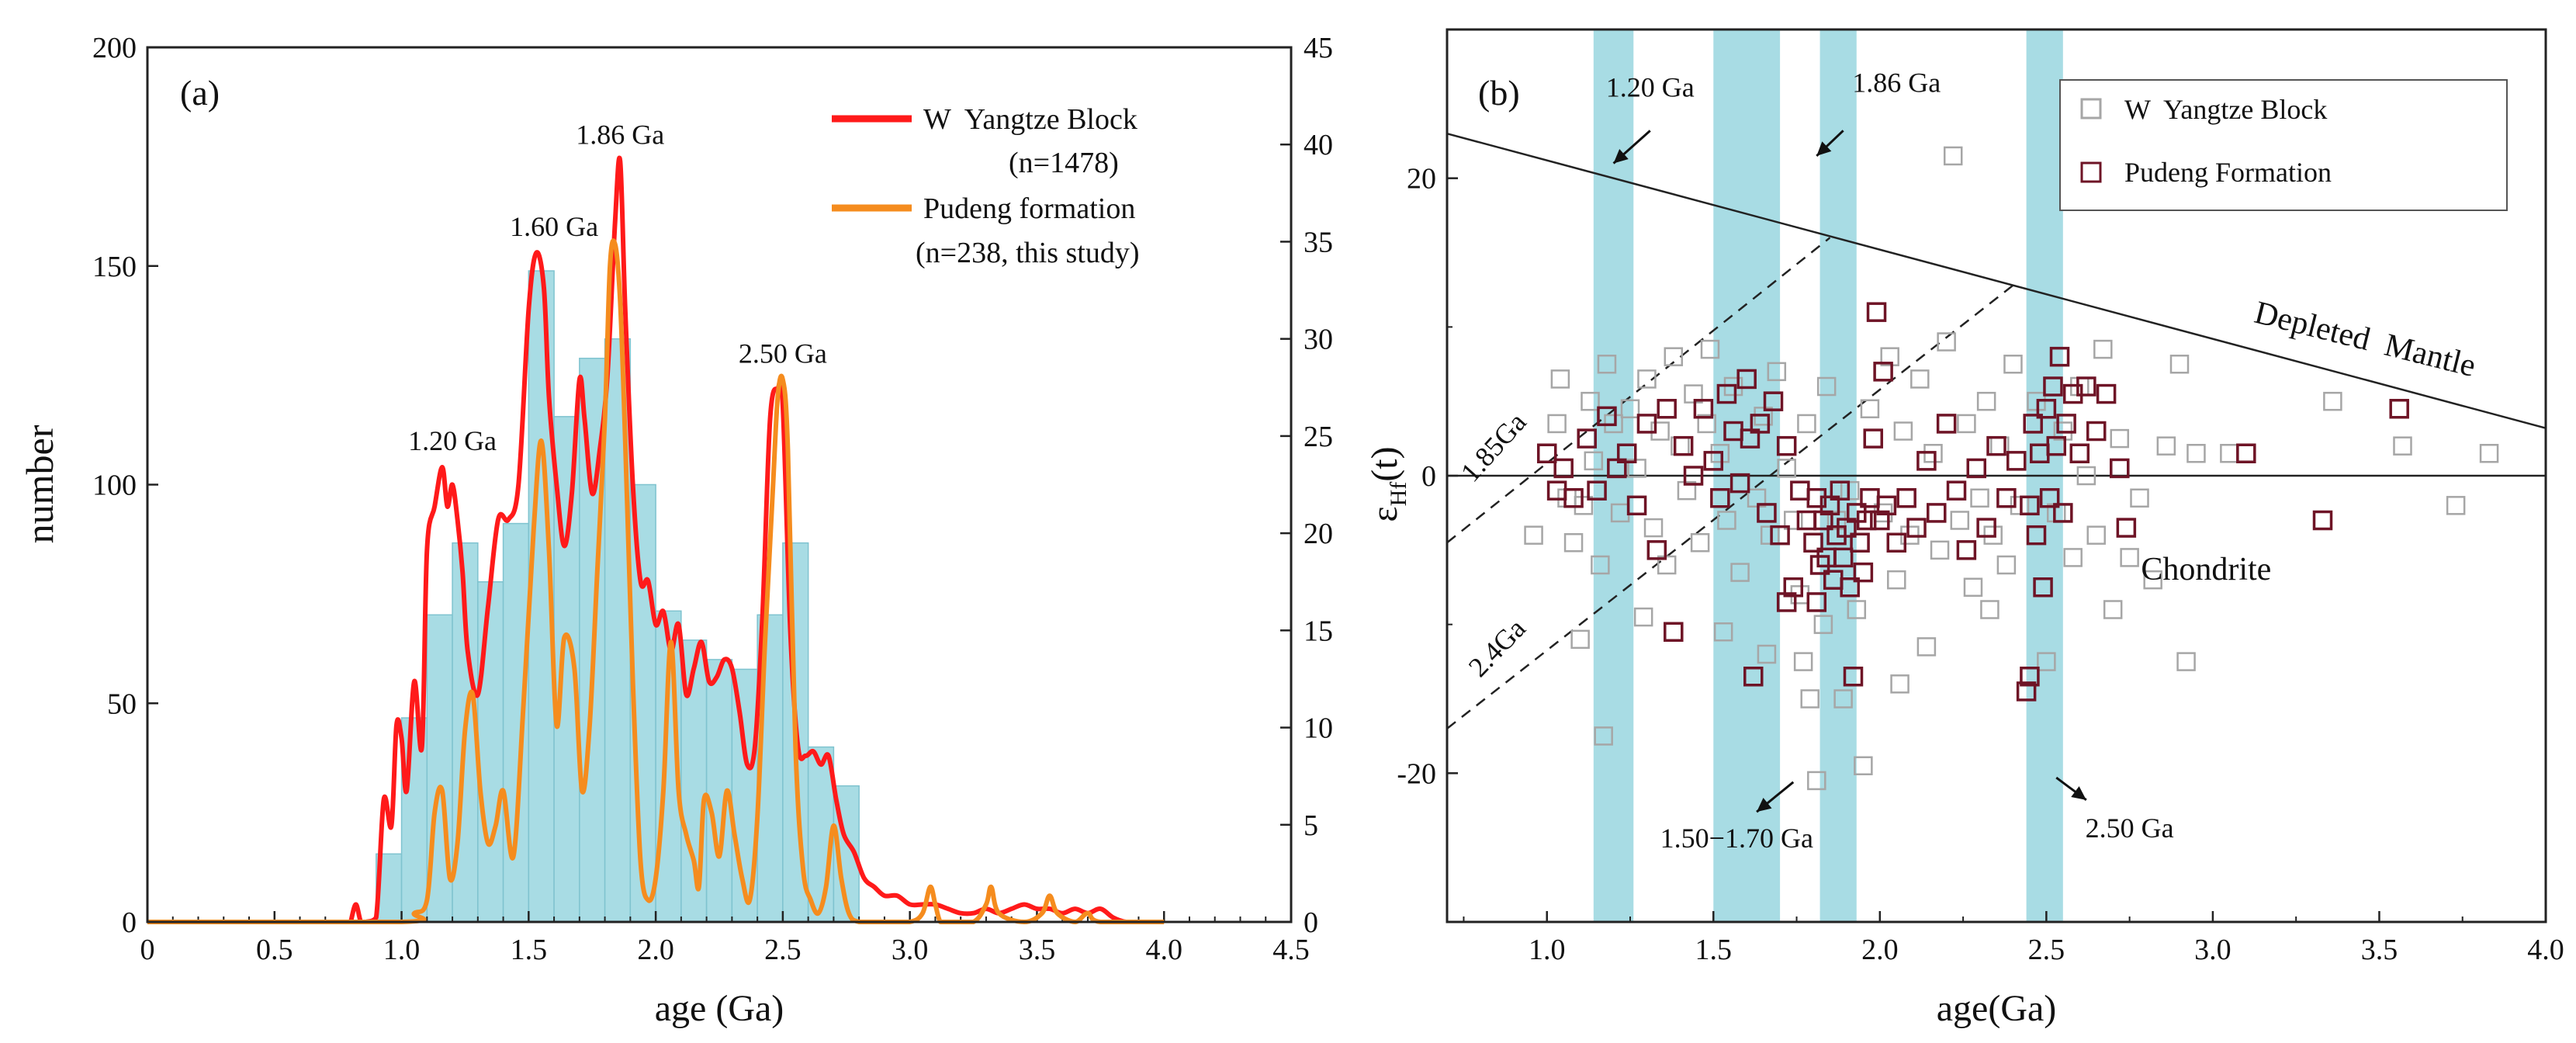  What do you see at coordinates (2283, 145) in the screenshot?
I see `panel-b-legend-box` at bounding box center [2283, 145].